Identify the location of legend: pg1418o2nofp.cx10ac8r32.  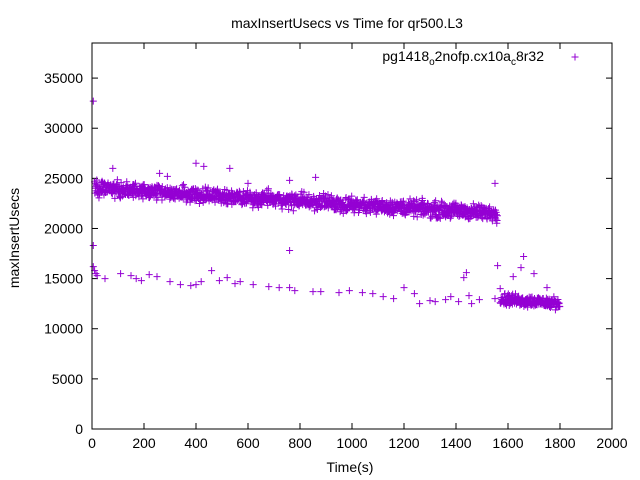
(480, 58).